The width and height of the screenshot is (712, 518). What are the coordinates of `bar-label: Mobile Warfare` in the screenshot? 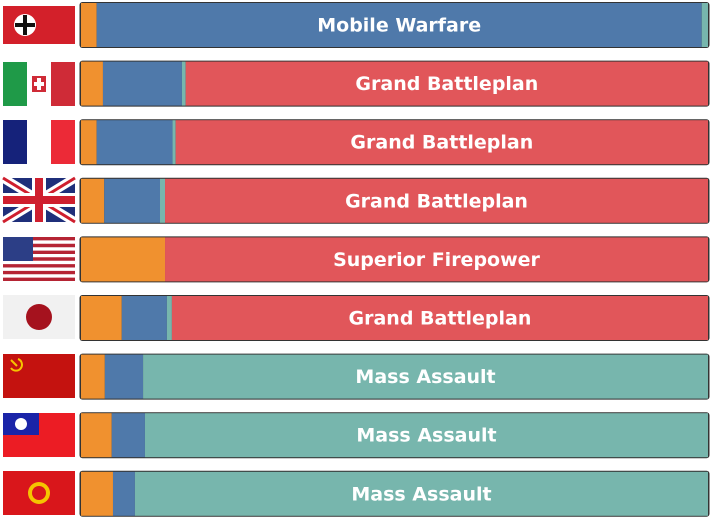 It's located at (399, 26).